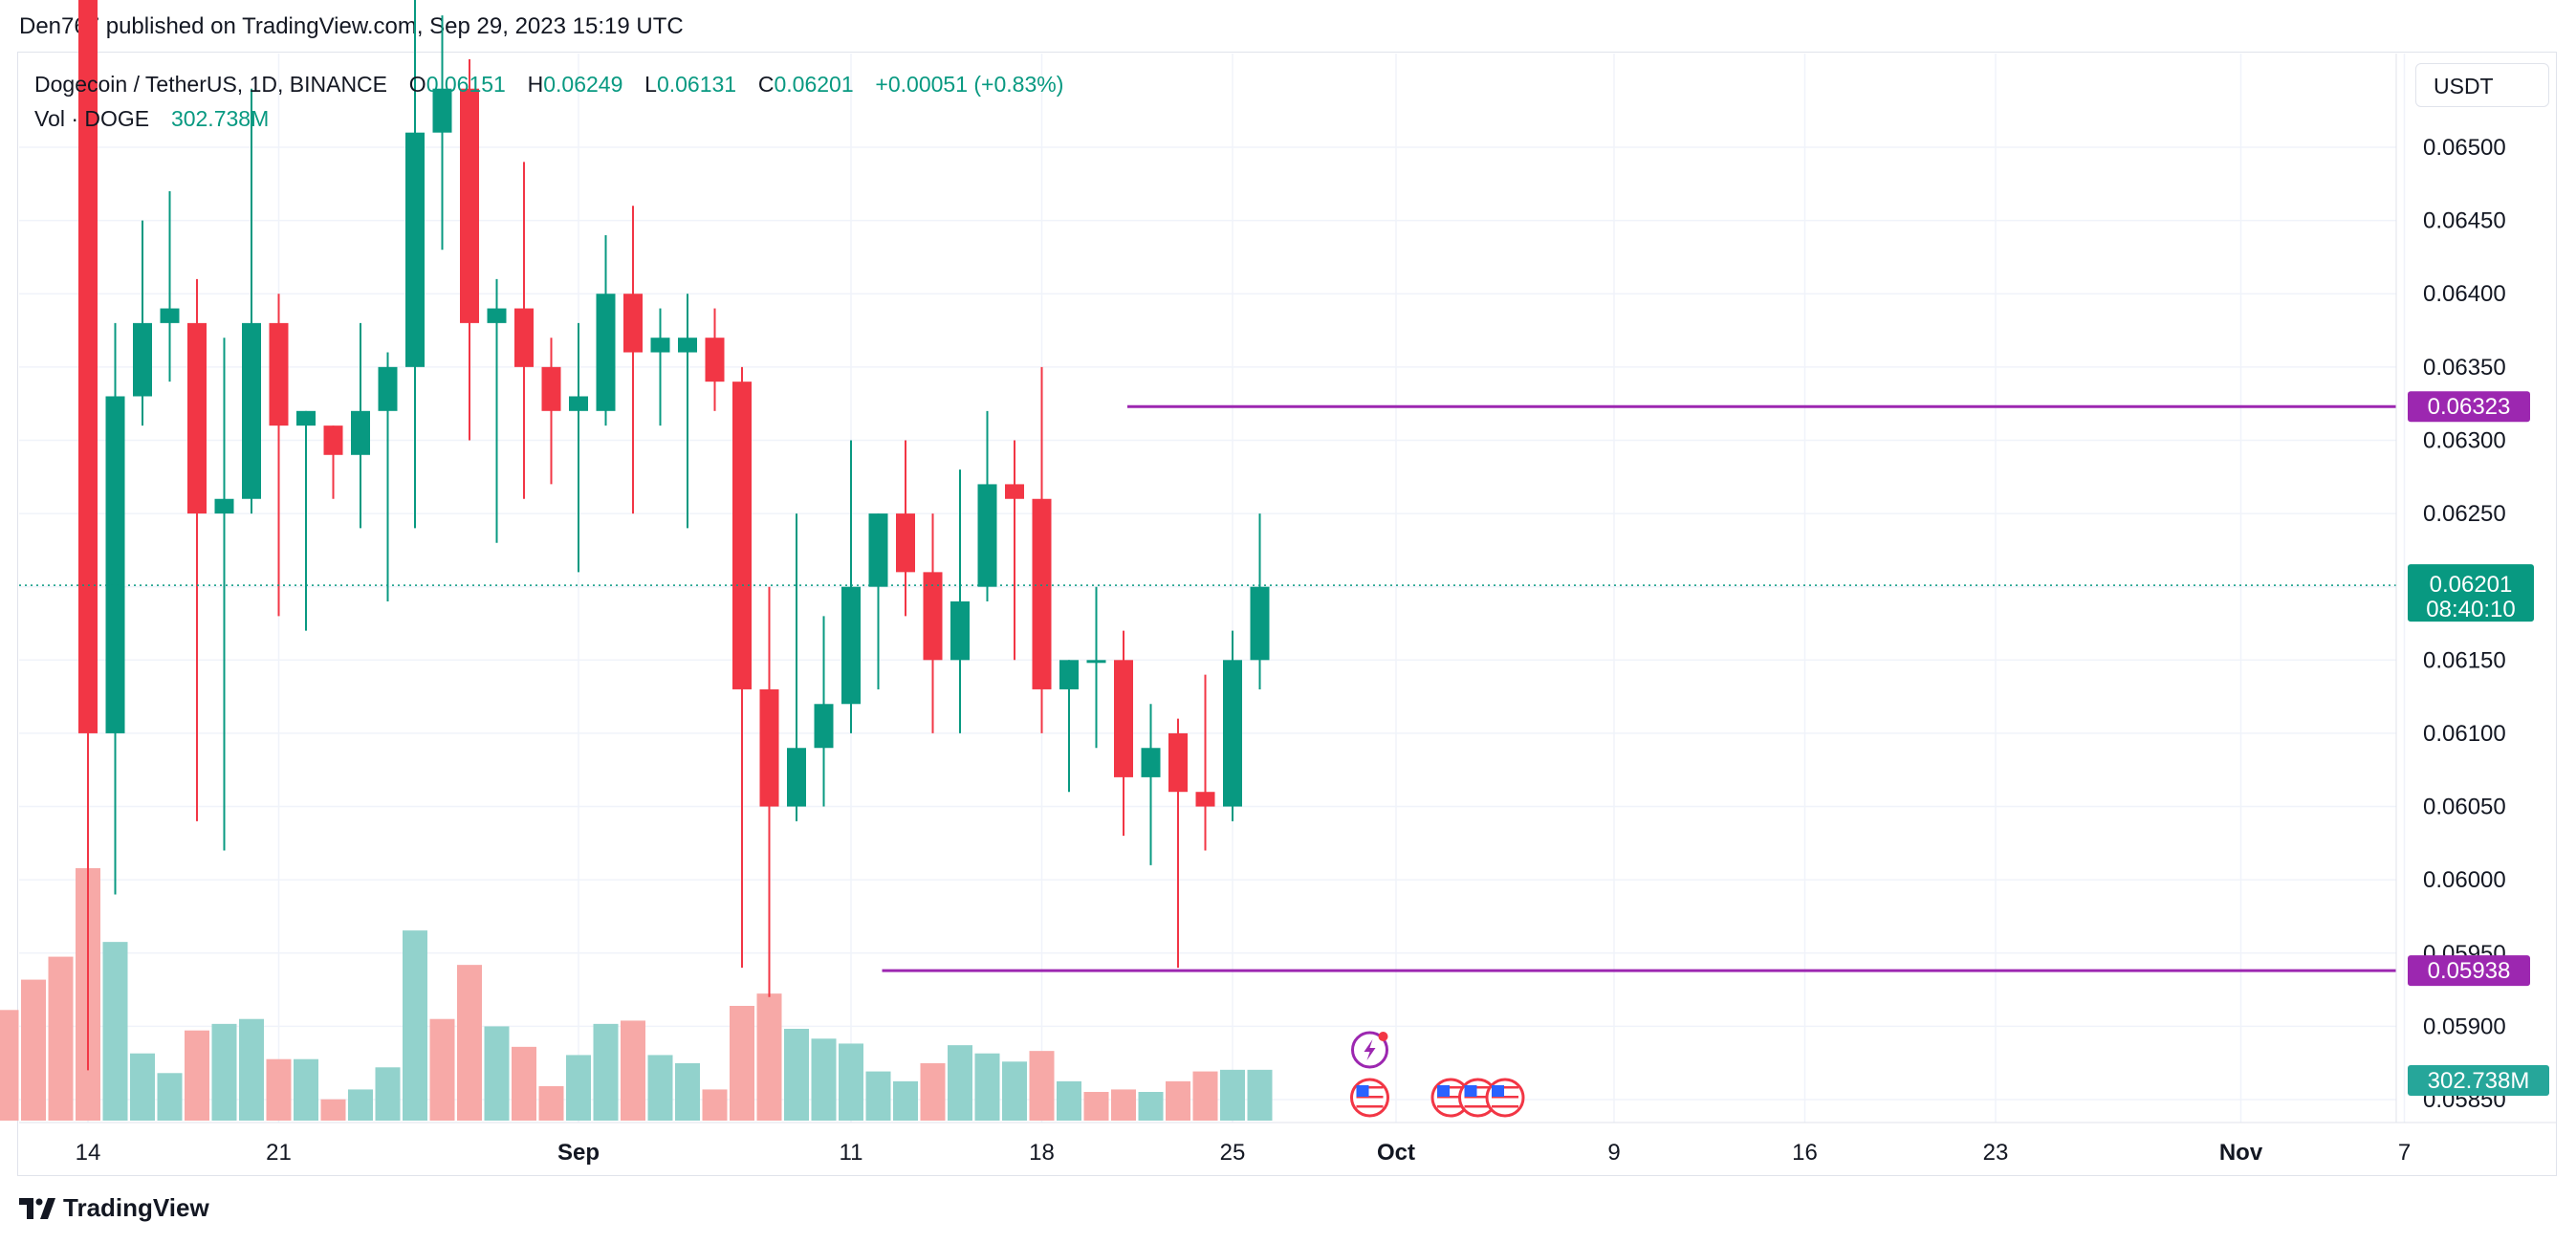  Describe the element at coordinates (114, 1208) in the screenshot. I see `tradingview-footer: TradingView` at that location.